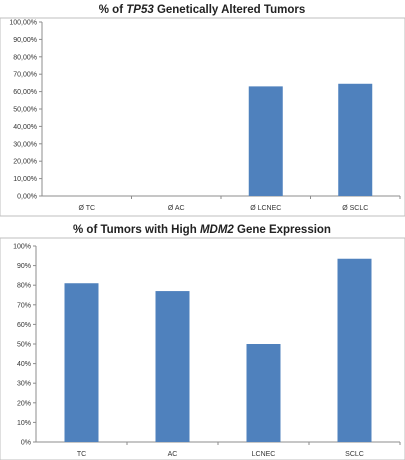 This screenshot has height=460, width=405. I want to click on chart2-x-axis: TC AC LCNEC SCLC, so click(239, 450).